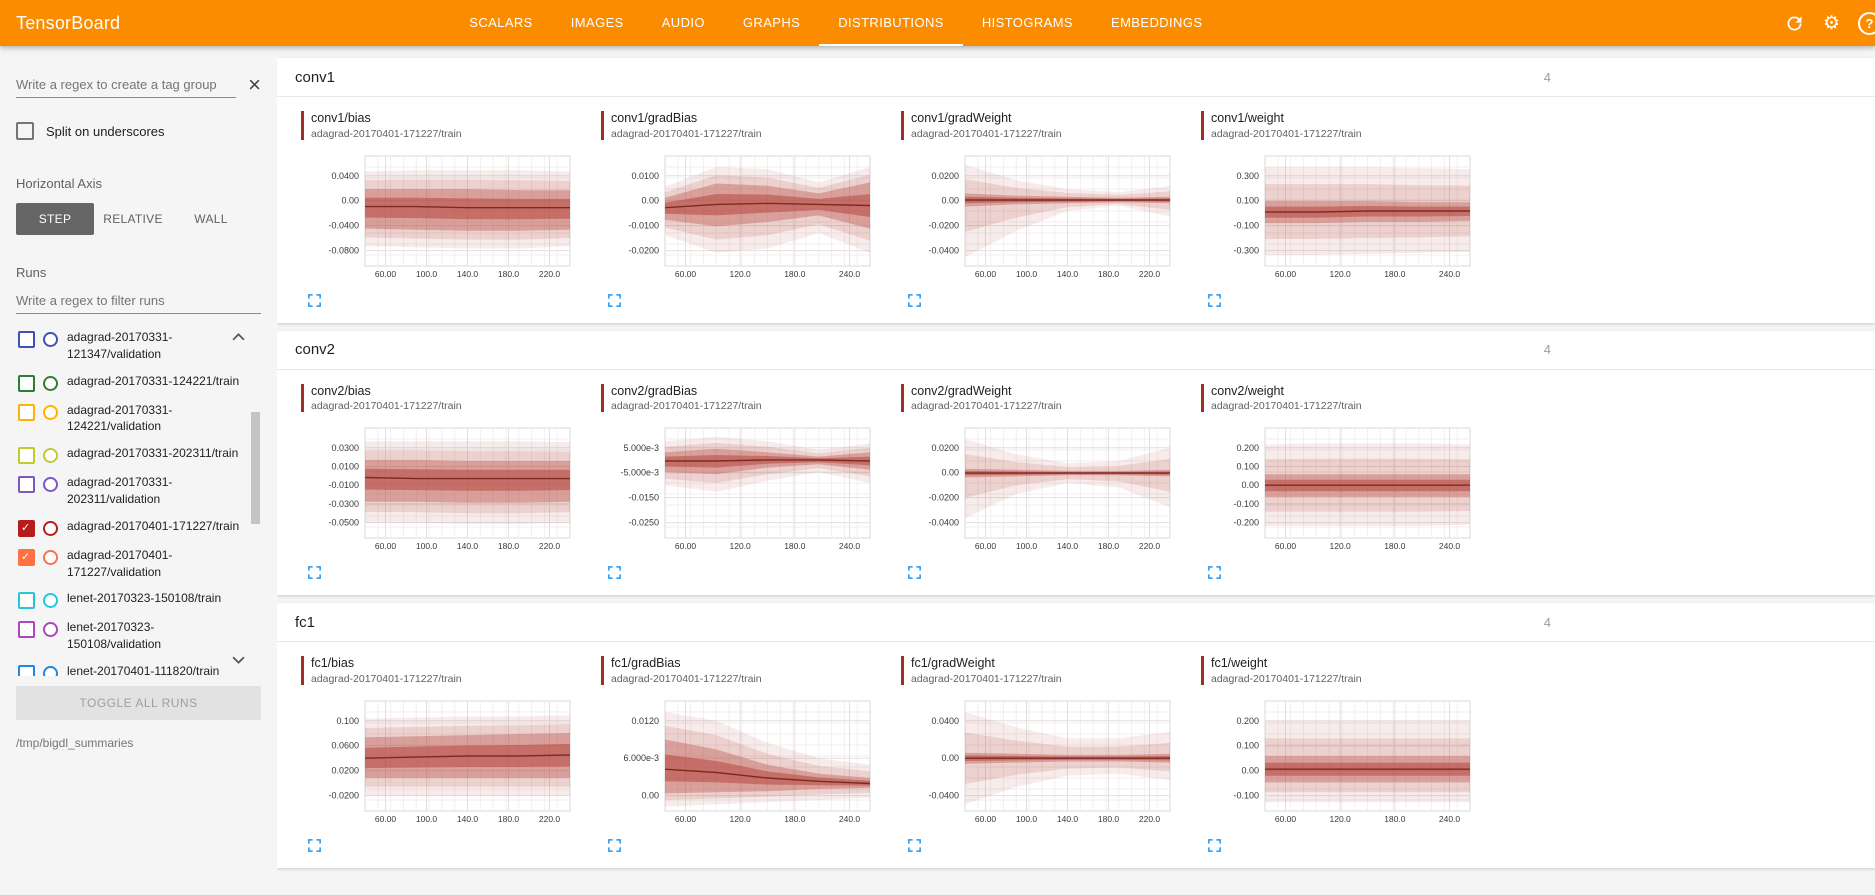 This screenshot has width=1875, height=895. What do you see at coordinates (211, 219) in the screenshot?
I see `axis-option-wall: WALL` at bounding box center [211, 219].